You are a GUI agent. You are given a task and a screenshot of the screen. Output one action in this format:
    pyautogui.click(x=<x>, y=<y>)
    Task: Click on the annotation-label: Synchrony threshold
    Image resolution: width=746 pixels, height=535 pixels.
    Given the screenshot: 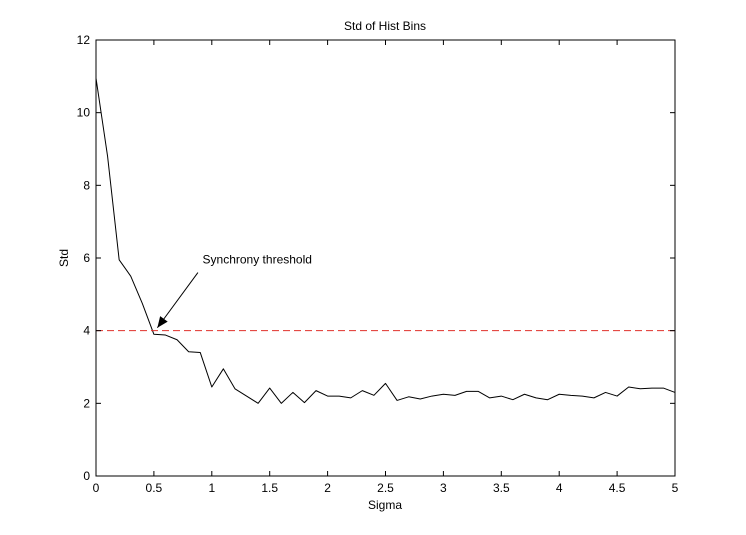 What is the action you would take?
    pyautogui.click(x=257, y=259)
    